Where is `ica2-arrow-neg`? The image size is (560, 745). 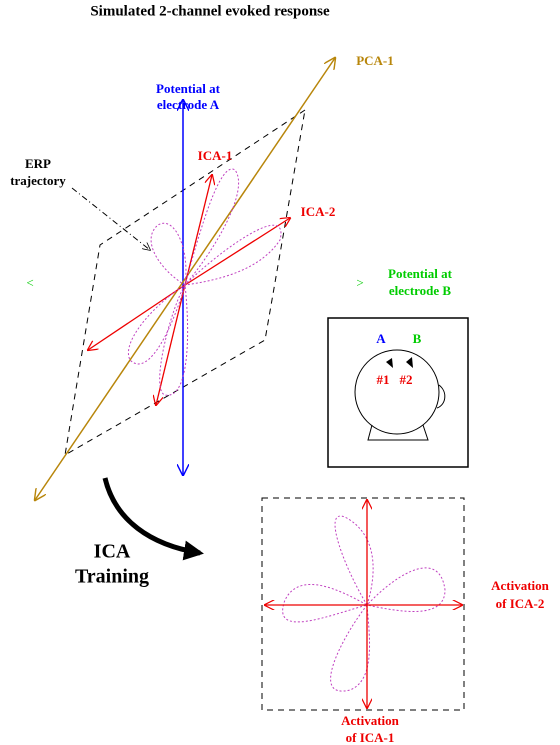 ica2-arrow-neg is located at coordinates (137, 317).